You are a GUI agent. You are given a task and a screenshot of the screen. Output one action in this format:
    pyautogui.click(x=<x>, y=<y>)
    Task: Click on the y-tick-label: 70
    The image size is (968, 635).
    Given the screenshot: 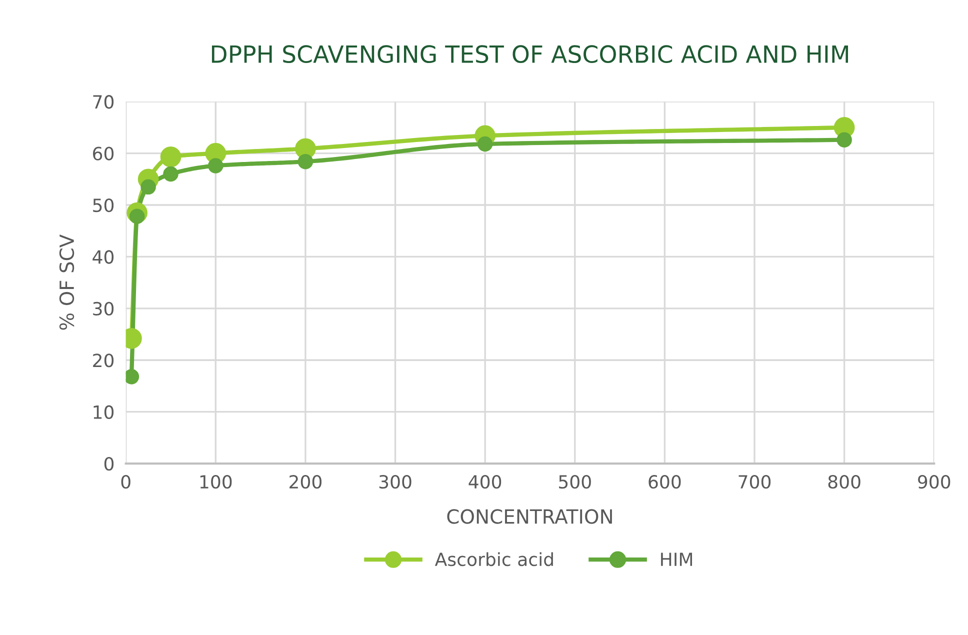 What is the action you would take?
    pyautogui.click(x=103, y=102)
    